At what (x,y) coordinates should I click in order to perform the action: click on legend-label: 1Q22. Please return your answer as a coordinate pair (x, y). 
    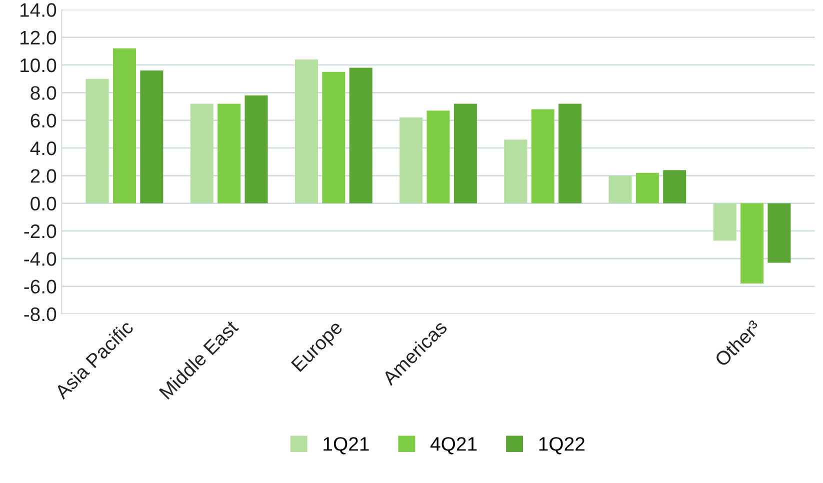
    Looking at the image, I should click on (561, 445).